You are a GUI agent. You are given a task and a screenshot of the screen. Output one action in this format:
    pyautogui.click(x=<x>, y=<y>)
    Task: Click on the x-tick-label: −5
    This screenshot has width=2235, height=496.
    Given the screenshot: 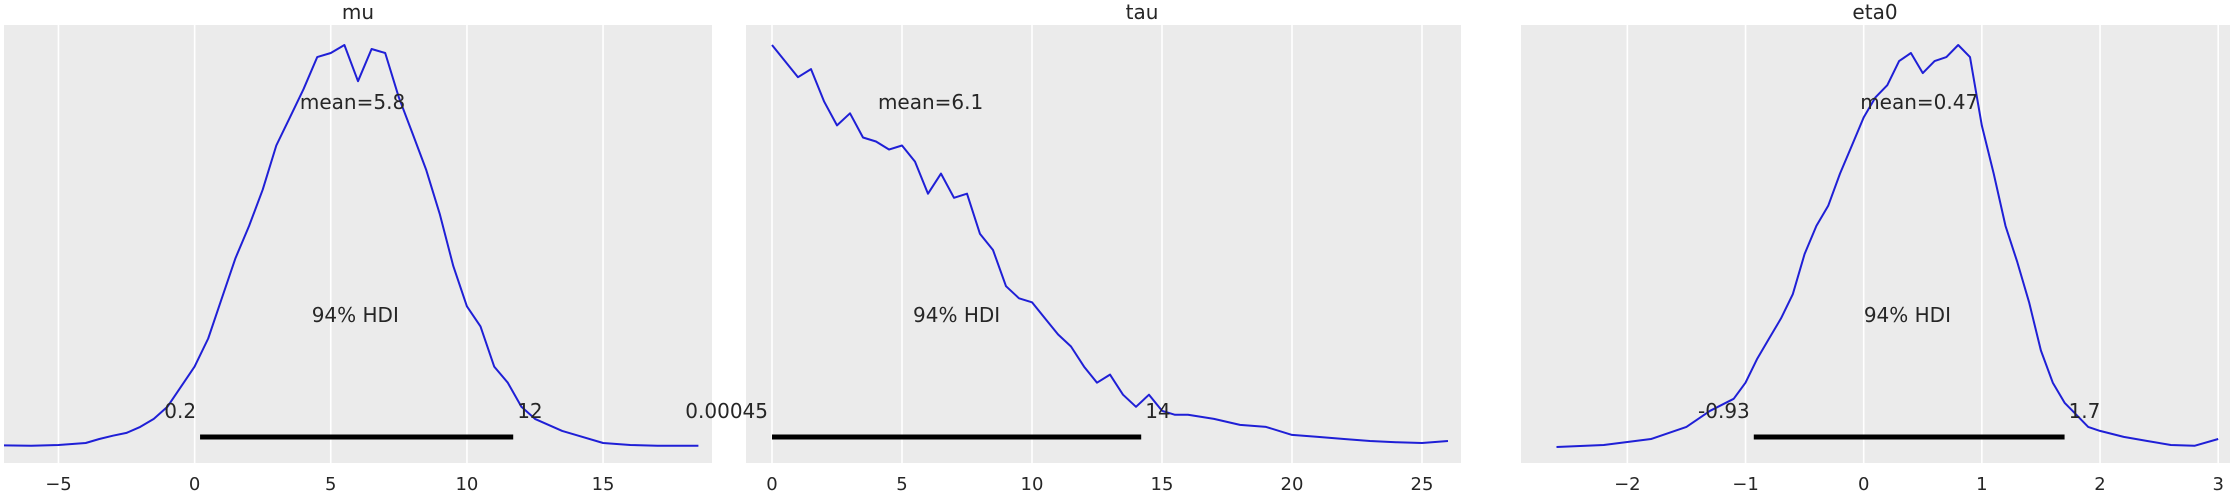 What is the action you would take?
    pyautogui.click(x=58, y=484)
    